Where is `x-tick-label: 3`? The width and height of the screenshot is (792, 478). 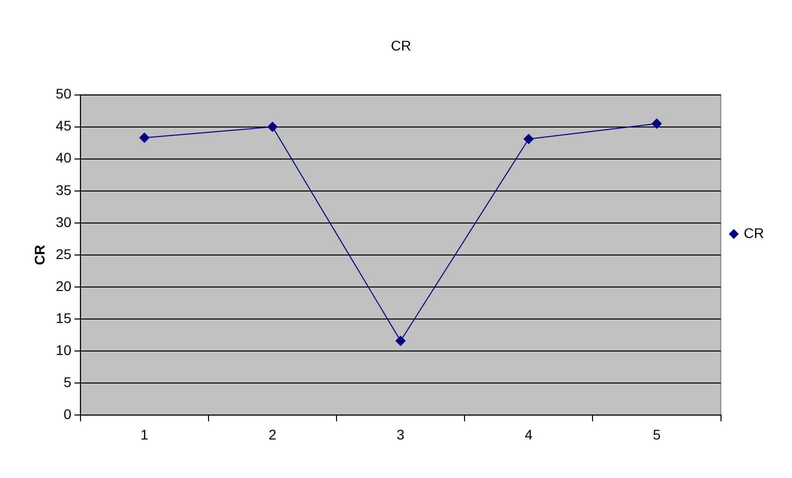
x-tick-label: 3 is located at coordinates (400, 434).